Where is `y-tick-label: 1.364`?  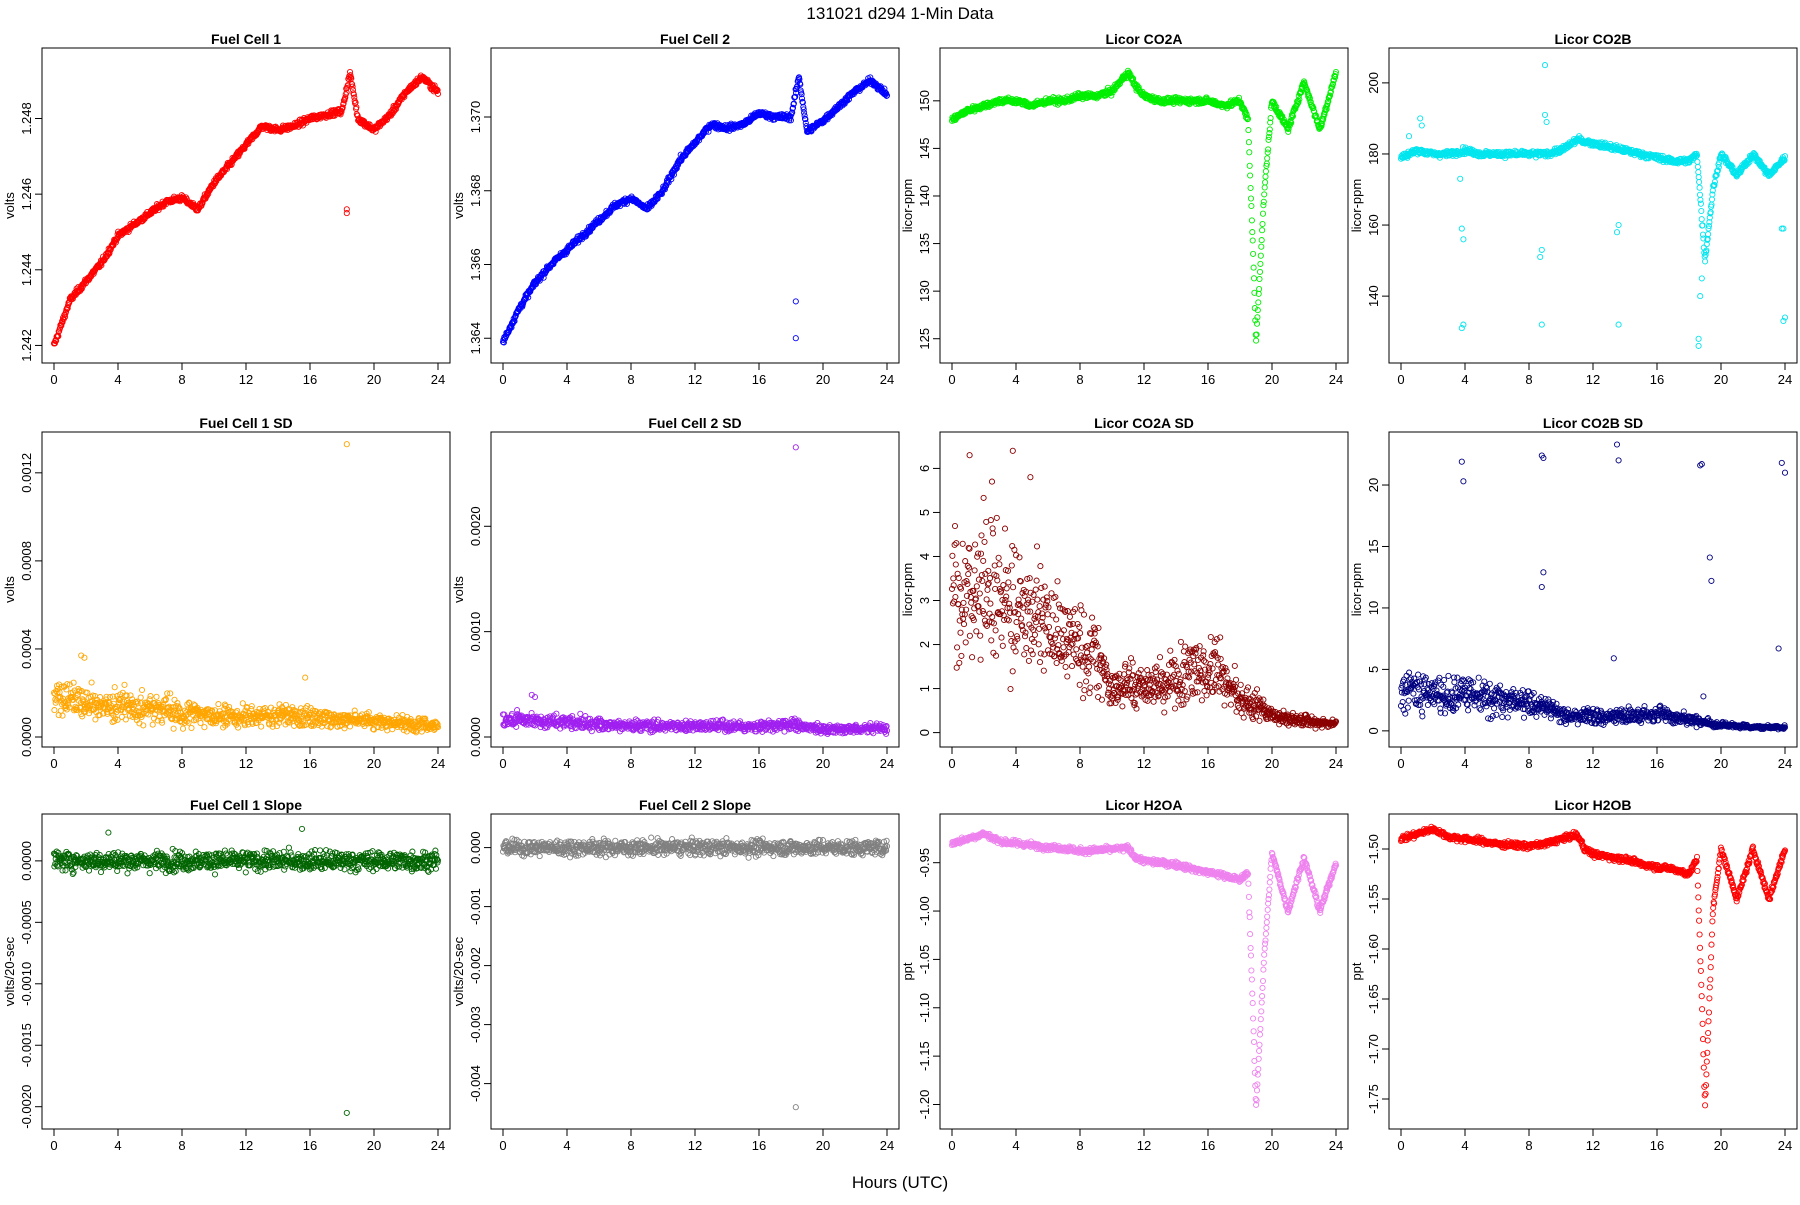
y-tick-label: 1.364 is located at coordinates (475, 338).